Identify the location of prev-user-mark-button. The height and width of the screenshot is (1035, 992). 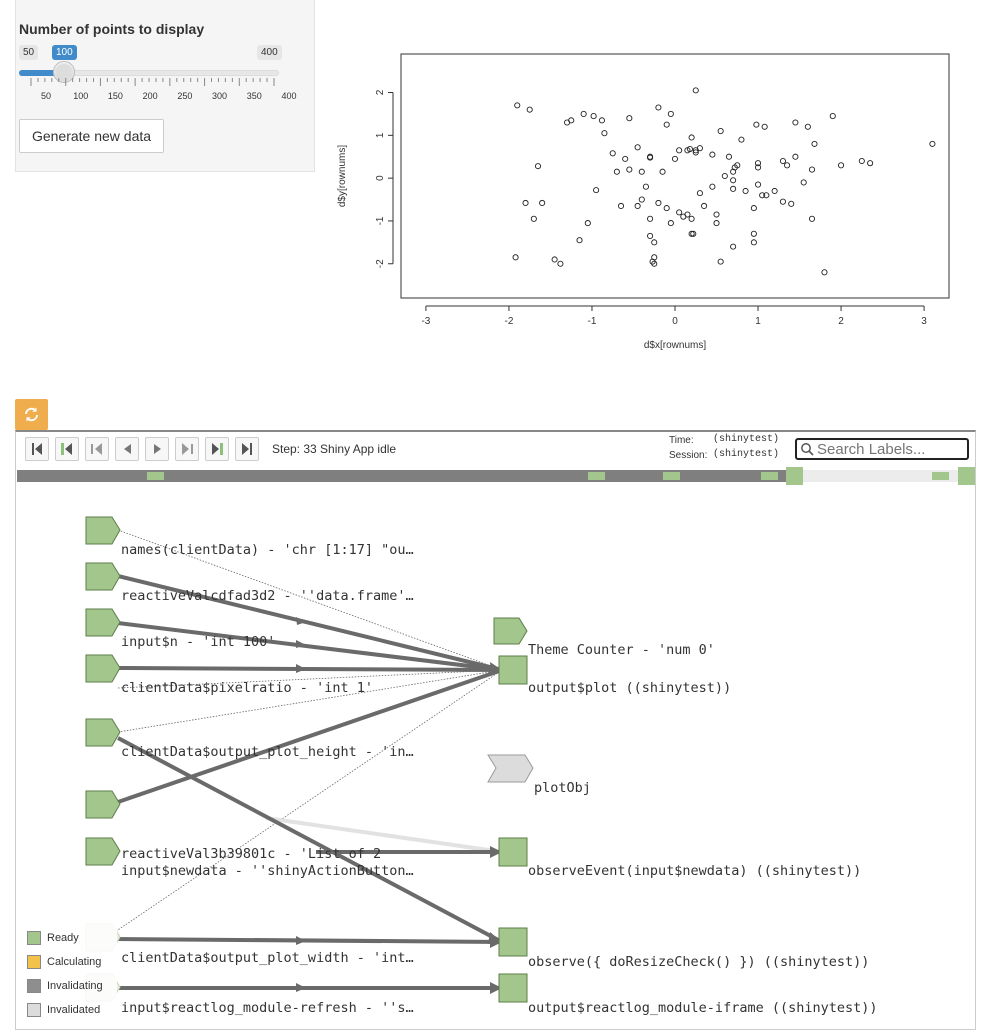
(67, 449).